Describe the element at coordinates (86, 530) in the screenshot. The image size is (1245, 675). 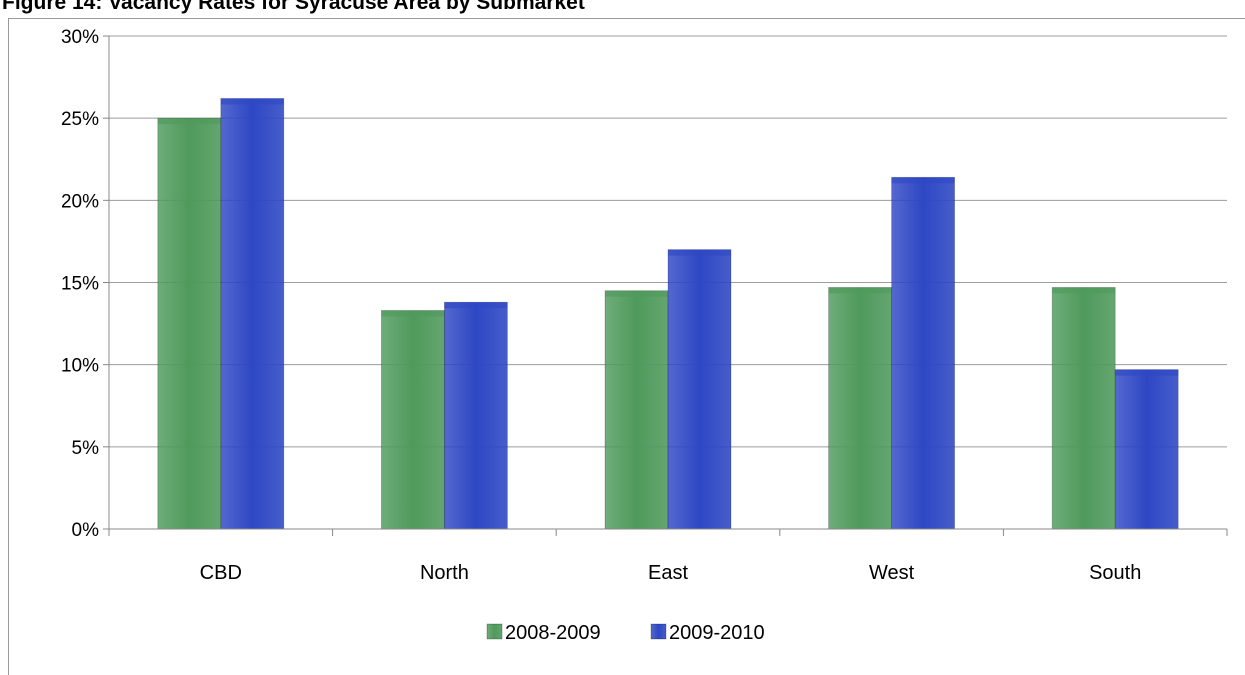
I see `y-tick-label: 0%` at that location.